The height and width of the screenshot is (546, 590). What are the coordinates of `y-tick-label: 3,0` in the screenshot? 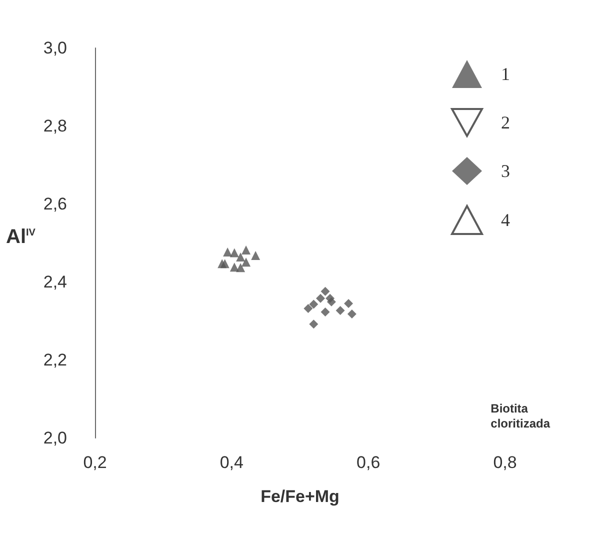 It's located at (55, 48).